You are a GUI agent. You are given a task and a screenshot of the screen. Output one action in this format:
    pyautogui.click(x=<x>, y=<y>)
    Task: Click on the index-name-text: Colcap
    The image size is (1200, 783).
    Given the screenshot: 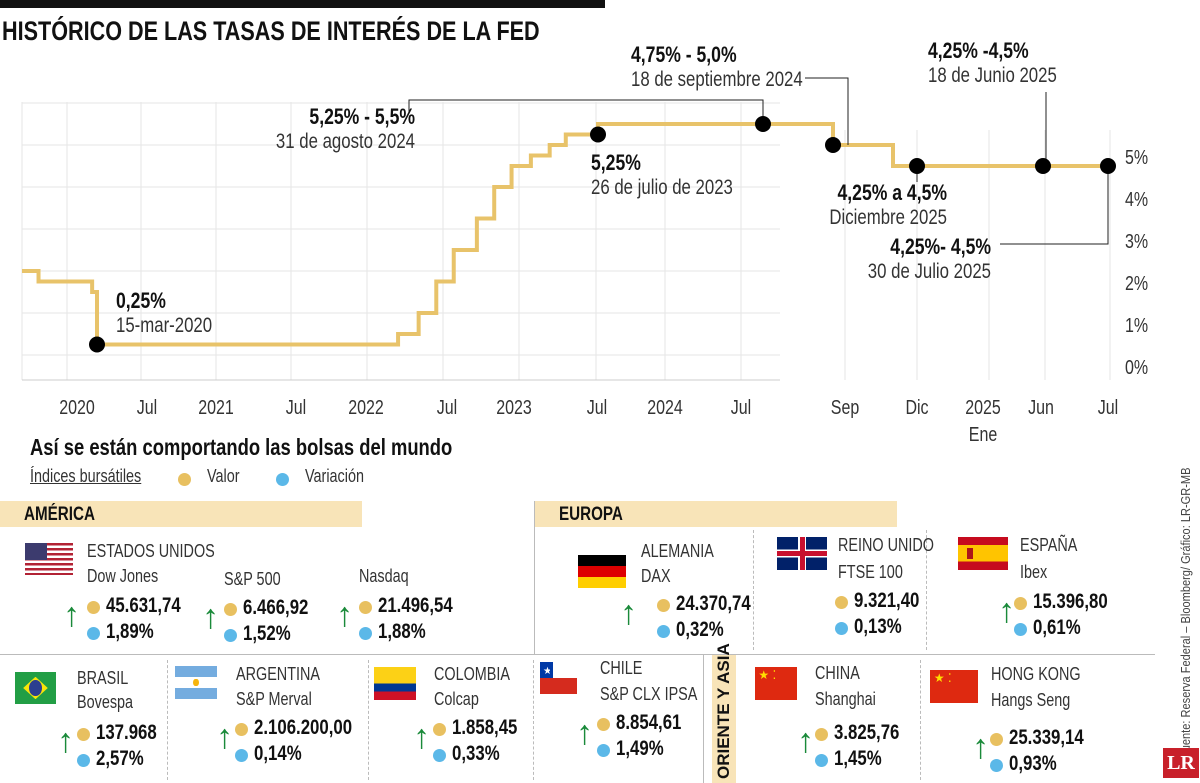 What is the action you would take?
    pyautogui.click(x=456, y=699)
    